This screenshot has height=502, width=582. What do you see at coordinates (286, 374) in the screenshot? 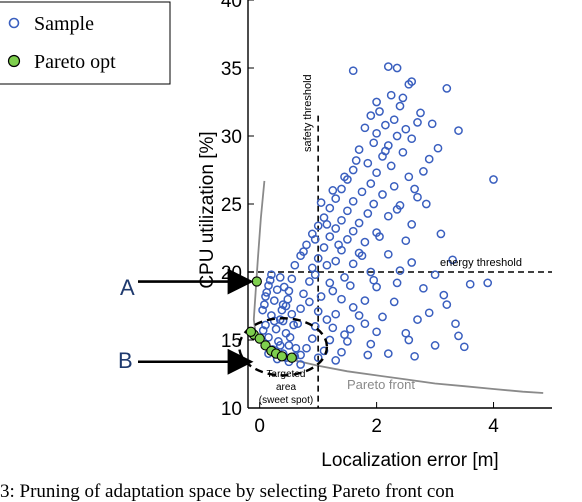
I see `sweet-spot-label-line-1: Targeted` at bounding box center [286, 374].